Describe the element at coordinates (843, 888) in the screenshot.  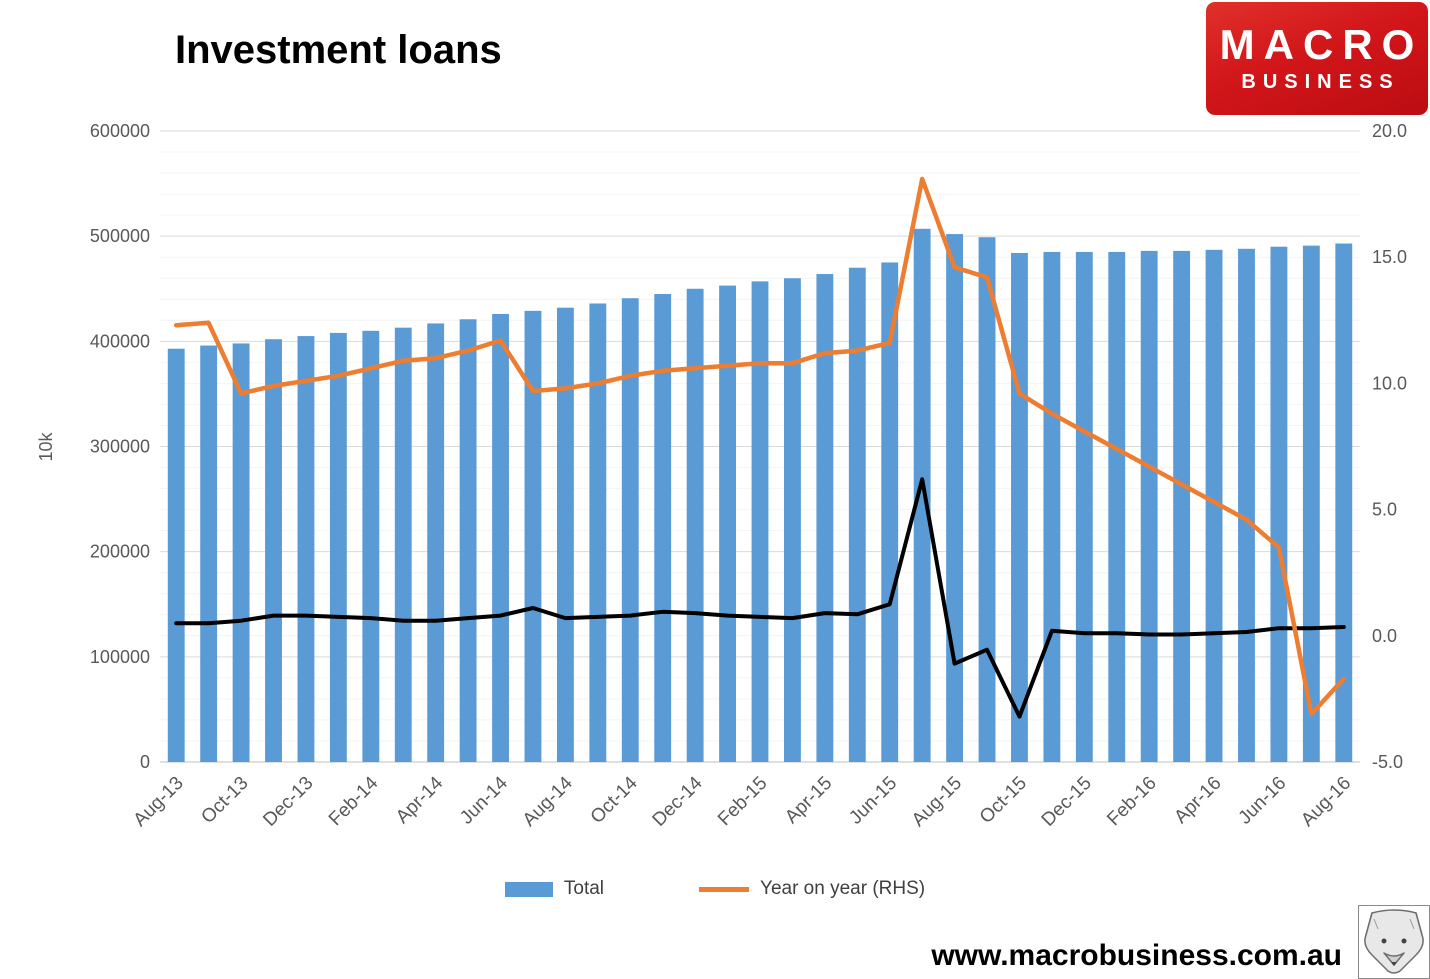
I see `legend-label-yoy: Year on year (RHS)` at that location.